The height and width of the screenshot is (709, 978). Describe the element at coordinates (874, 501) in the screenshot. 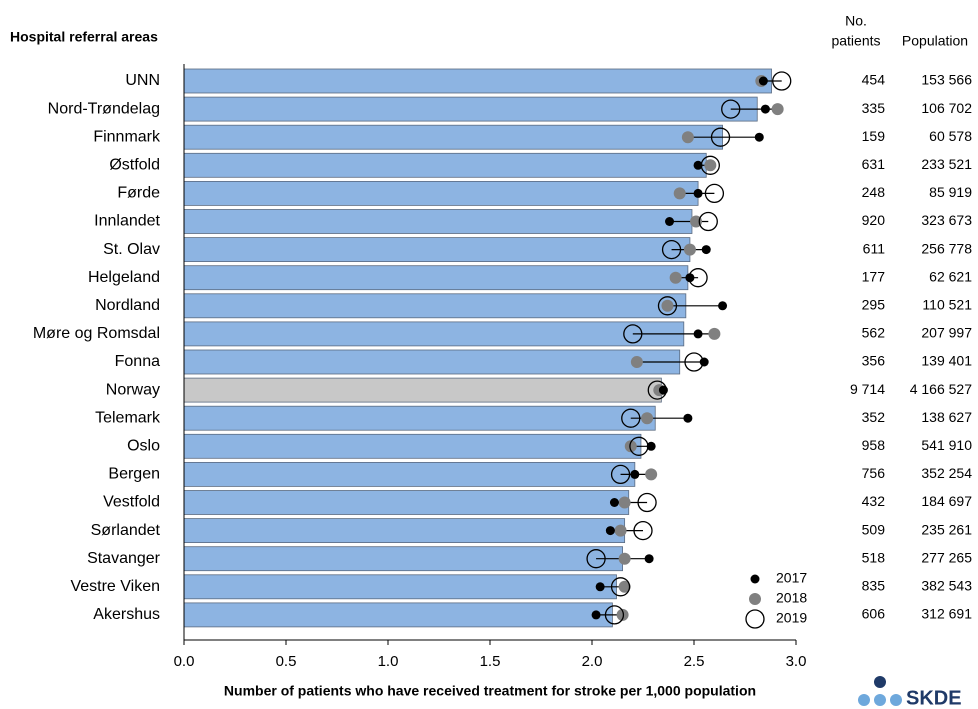

I see `table-cell: 432` at that location.